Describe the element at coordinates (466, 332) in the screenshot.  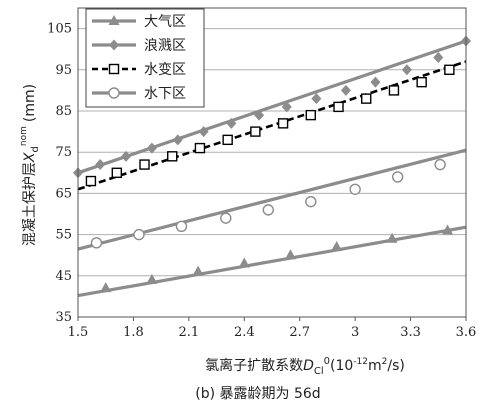
I see `x-tick-label: 3.6` at that location.